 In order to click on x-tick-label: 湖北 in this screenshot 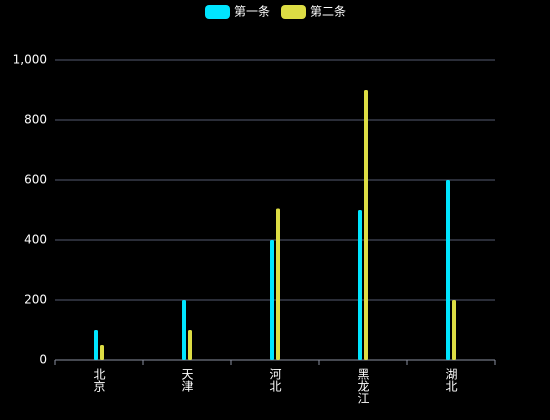, I will do `click(451, 380)`.